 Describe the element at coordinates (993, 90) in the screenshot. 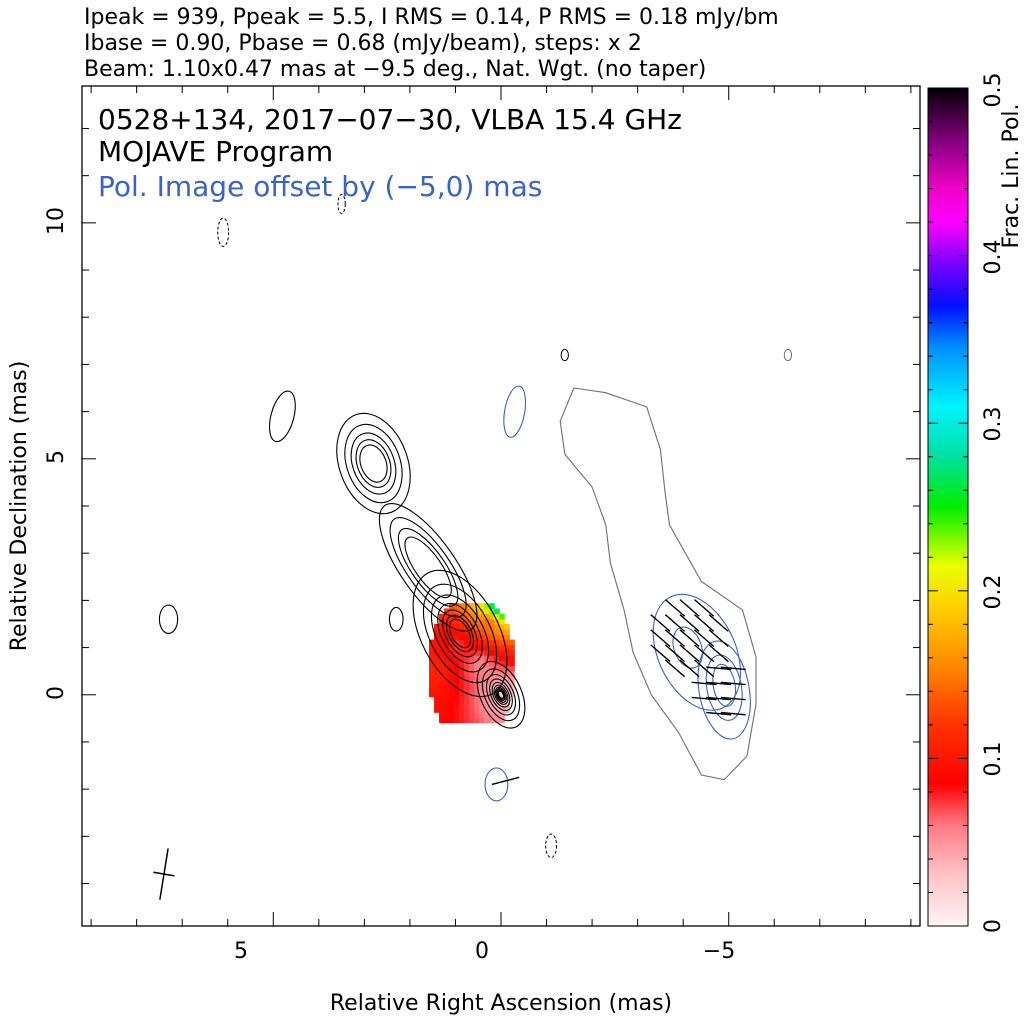

I see `colorbar-tick-0.5: 0.5` at that location.